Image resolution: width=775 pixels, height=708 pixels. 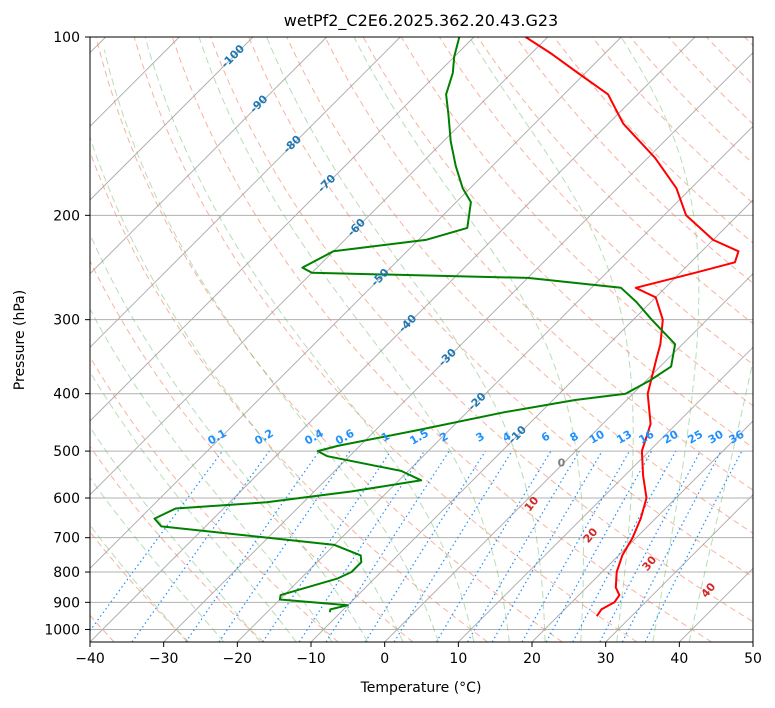 What do you see at coordinates (20, 340) in the screenshot?
I see `y-axis-label: Pressure (hPa)` at bounding box center [20, 340].